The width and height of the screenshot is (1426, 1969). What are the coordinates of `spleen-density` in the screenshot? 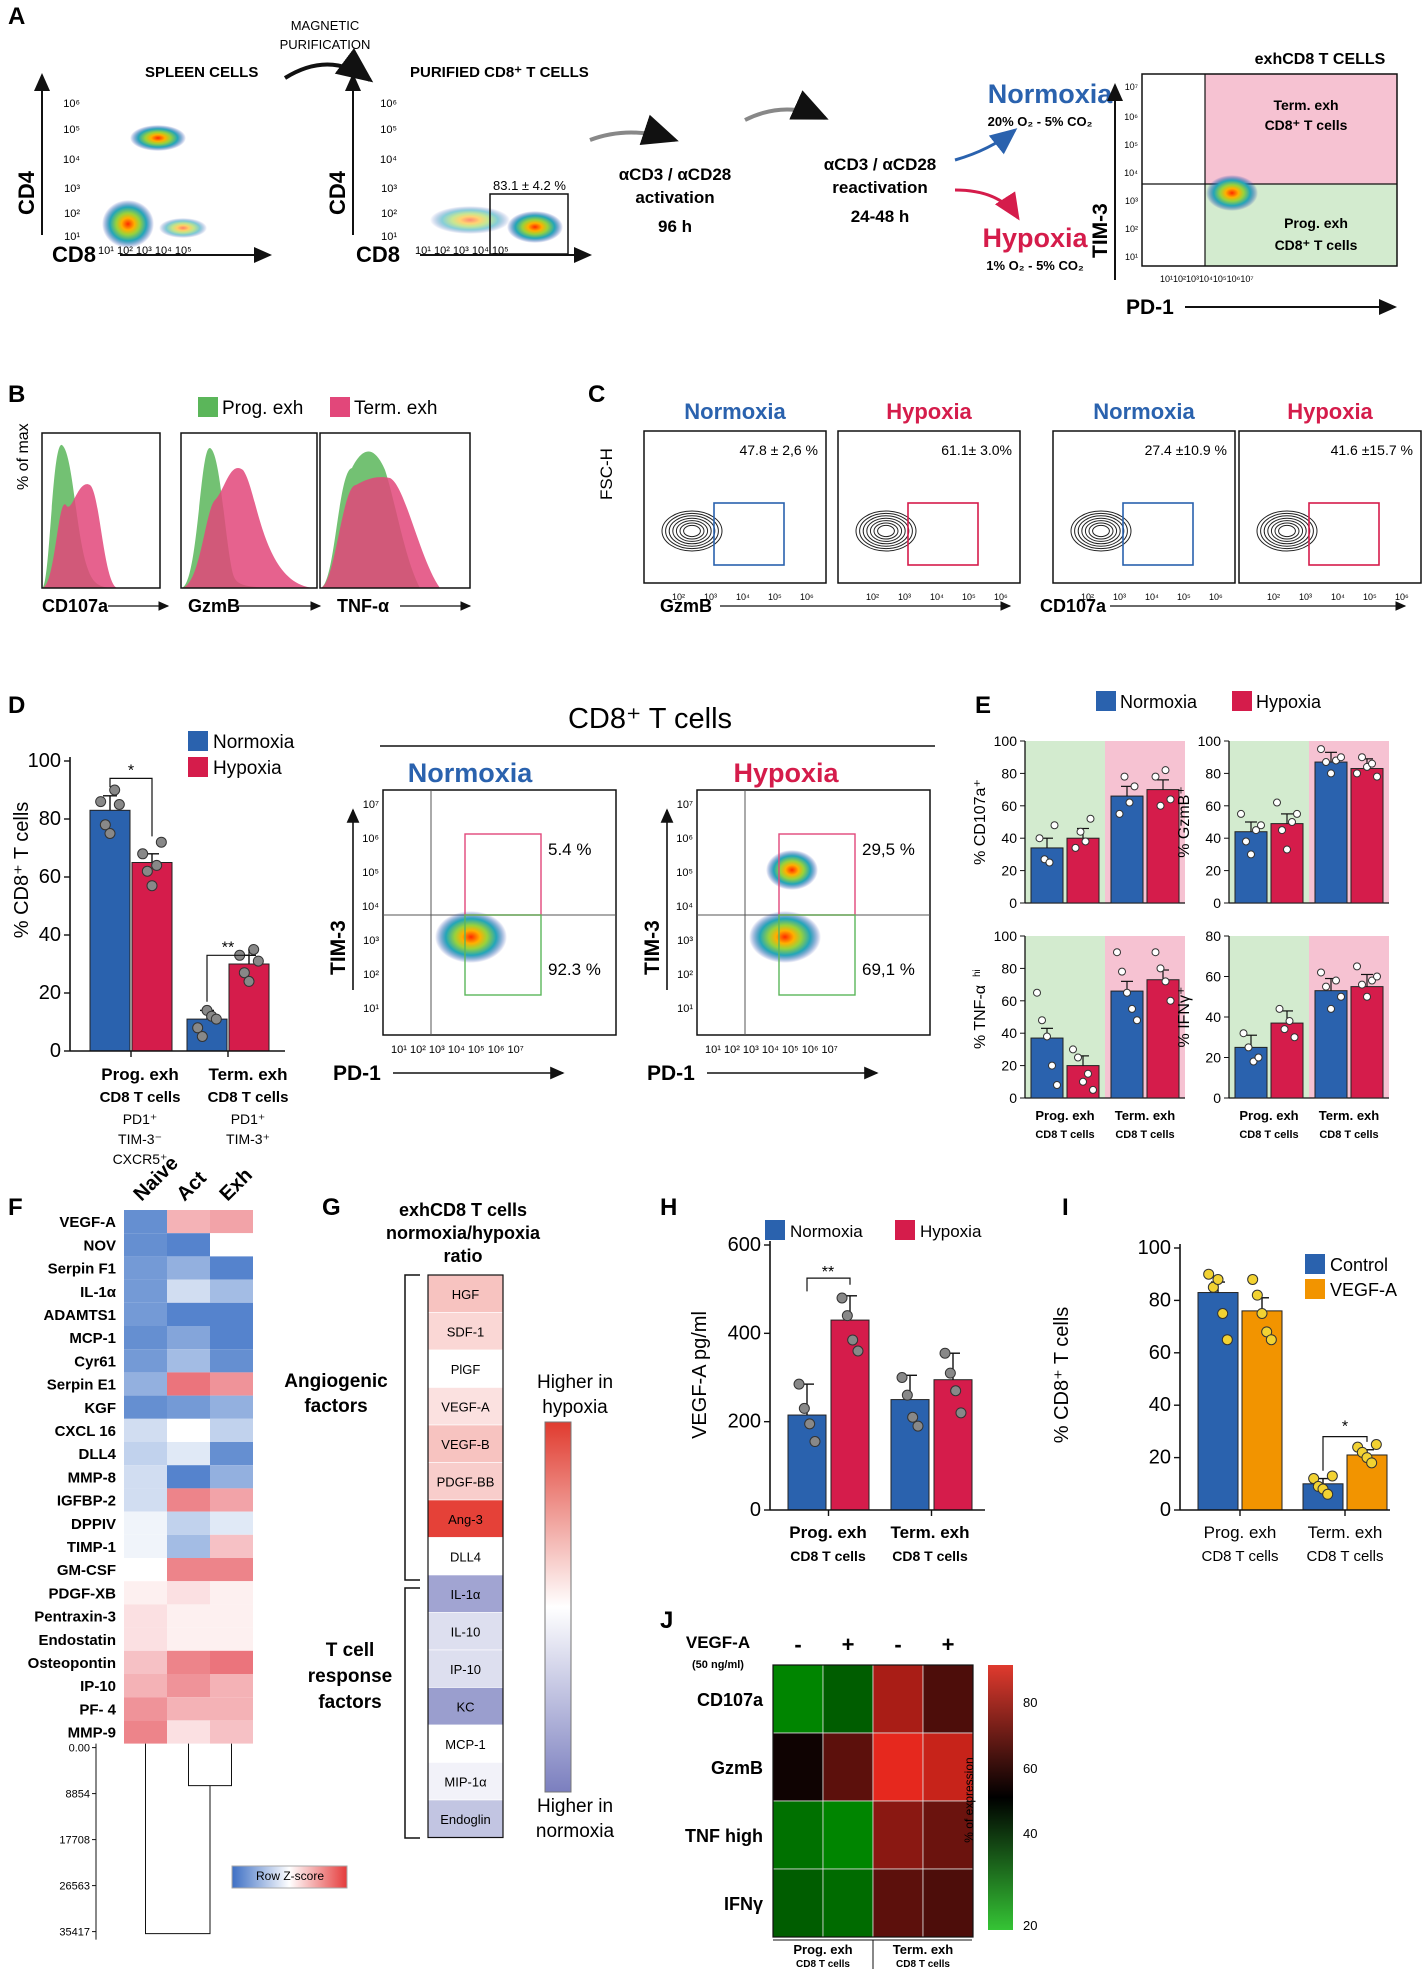 It's located at (154, 186).